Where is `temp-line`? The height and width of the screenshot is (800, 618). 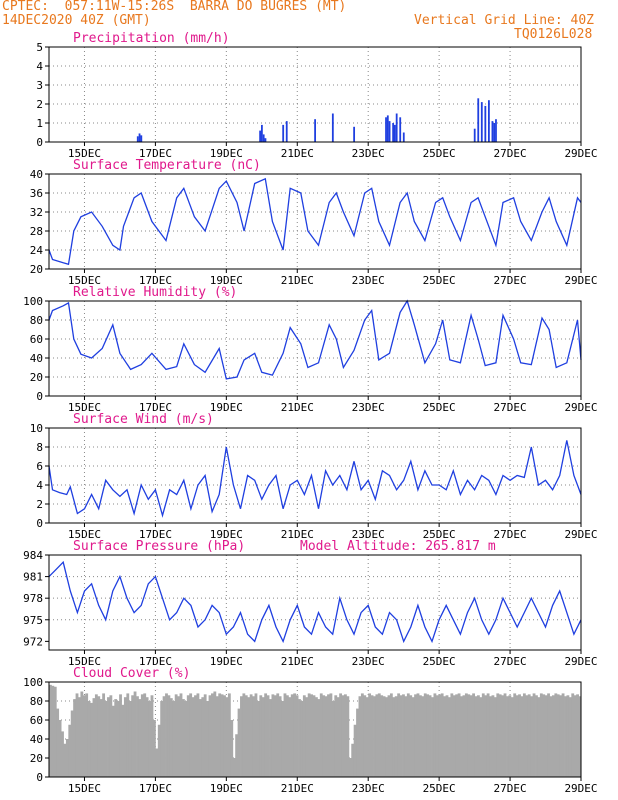 temp-line is located at coordinates (315, 221).